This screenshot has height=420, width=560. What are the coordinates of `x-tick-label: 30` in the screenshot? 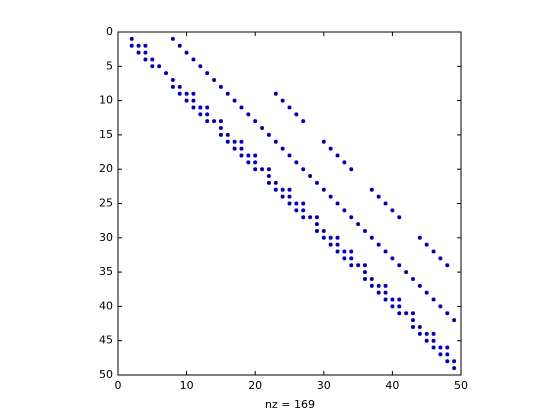 It's located at (324, 385).